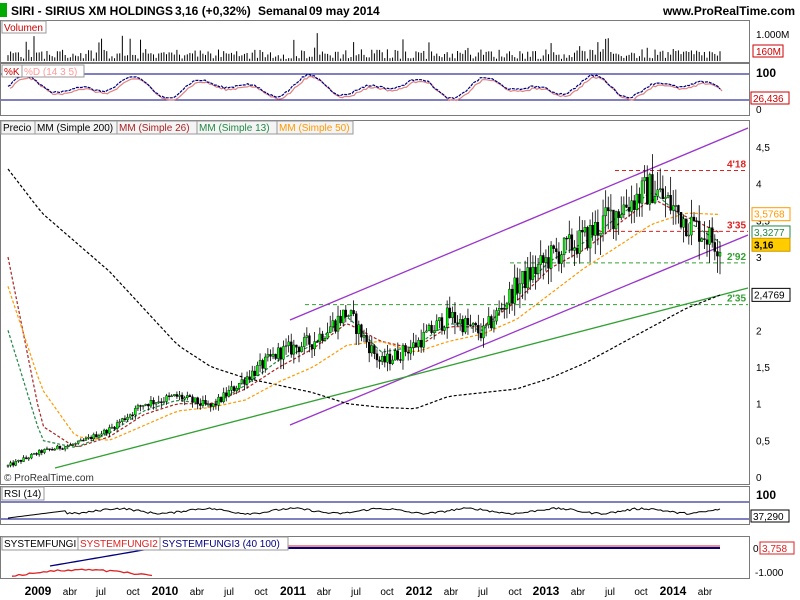 The height and width of the screenshot is (600, 800). I want to click on fungi-current-box, so click(777, 548).